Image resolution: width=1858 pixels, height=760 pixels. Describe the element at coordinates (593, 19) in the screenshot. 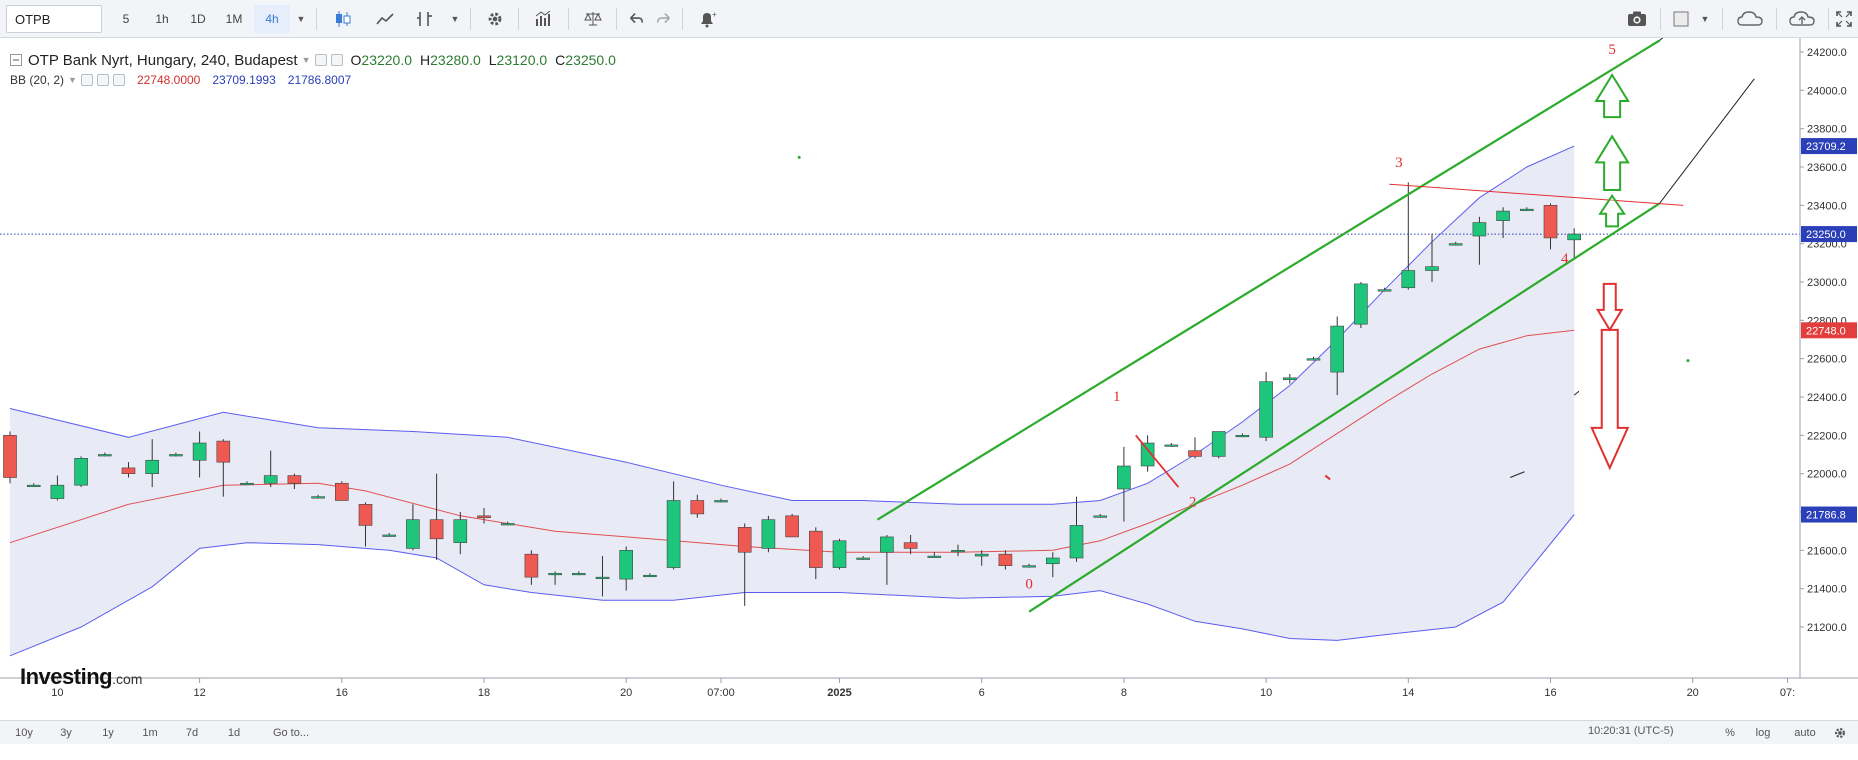

I see `balance-scale-icon` at that location.